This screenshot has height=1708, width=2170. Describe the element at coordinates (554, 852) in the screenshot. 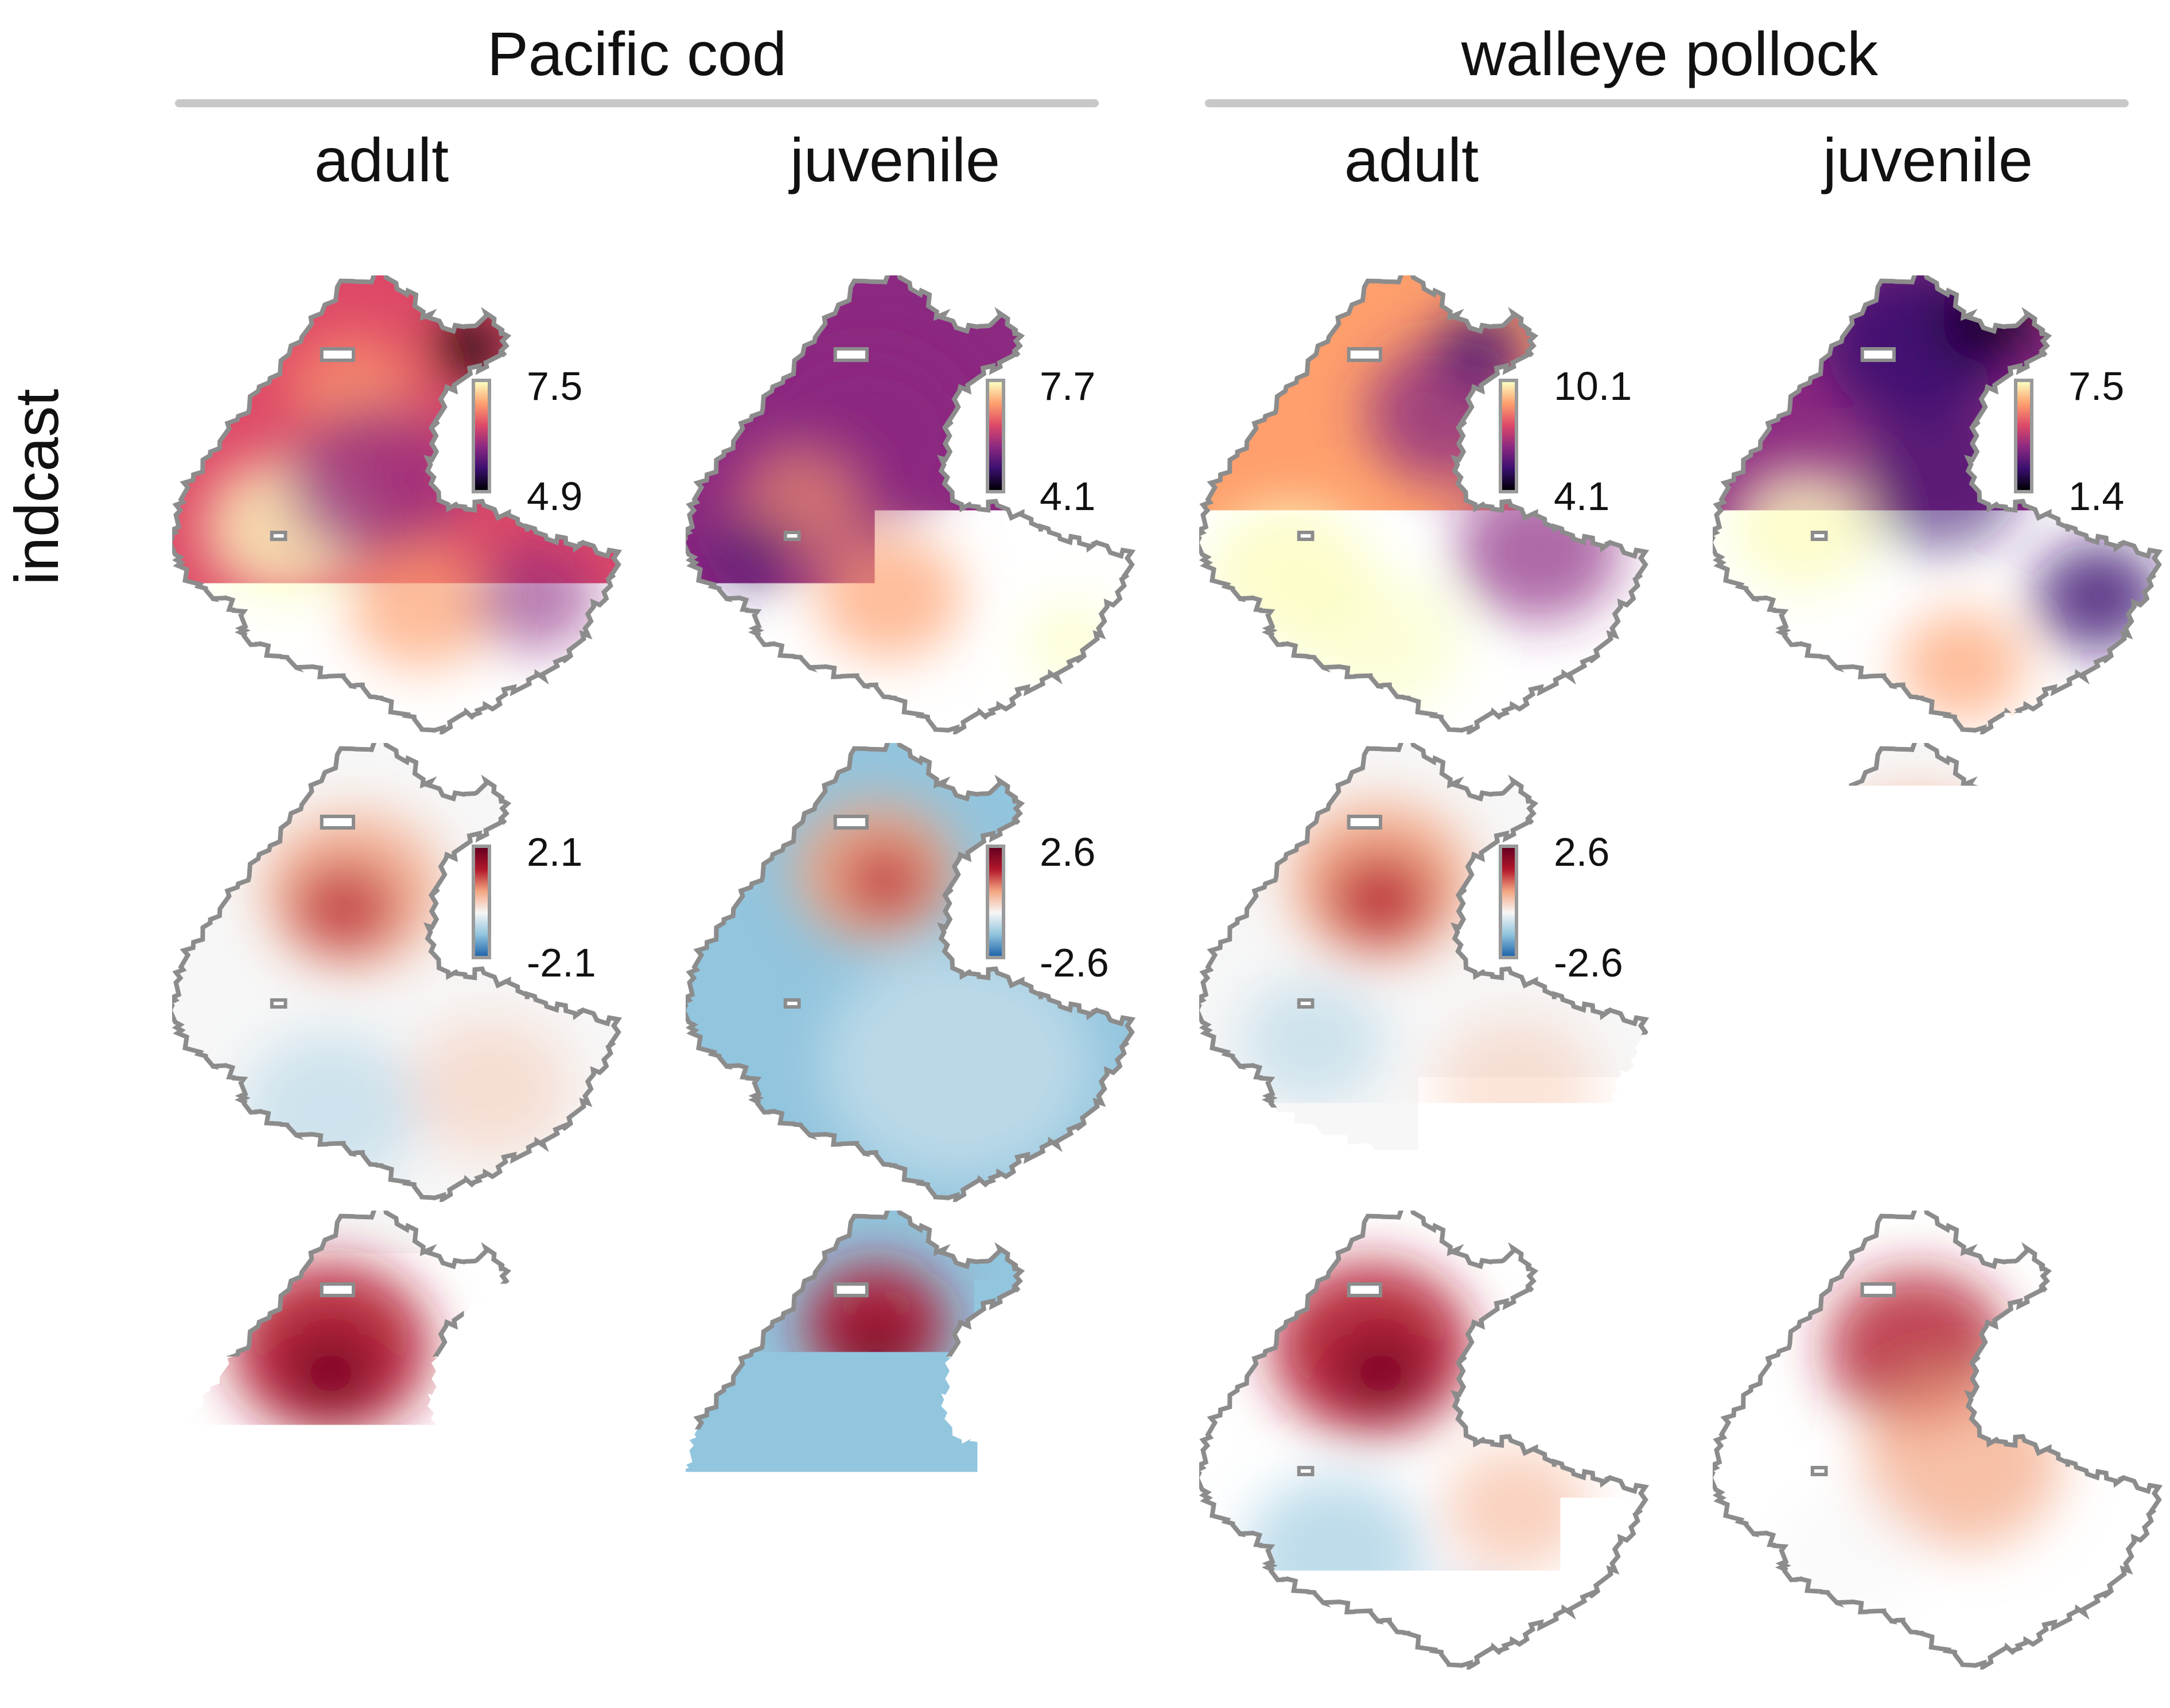

I see `colorbar-max-label: 2.1` at that location.